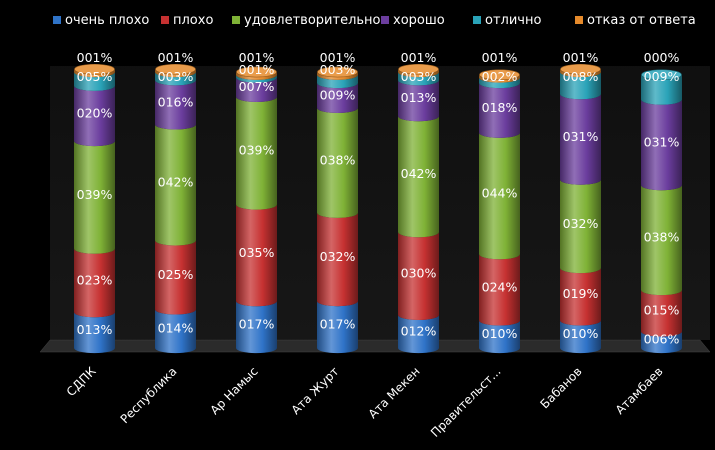 The image size is (715, 450). What do you see at coordinates (337, 81) in the screenshot?
I see `bar-segment-ата-журт-отлично` at bounding box center [337, 81].